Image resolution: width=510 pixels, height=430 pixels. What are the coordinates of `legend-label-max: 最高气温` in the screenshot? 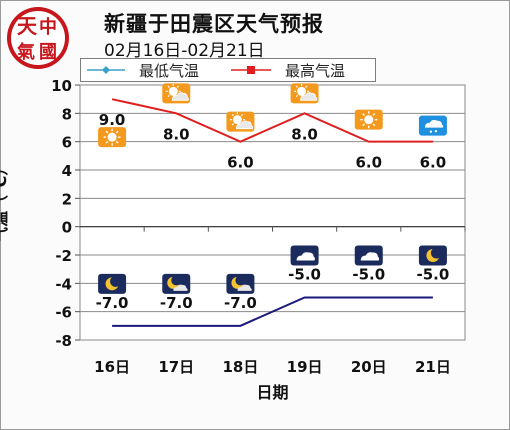 It's located at (315, 71).